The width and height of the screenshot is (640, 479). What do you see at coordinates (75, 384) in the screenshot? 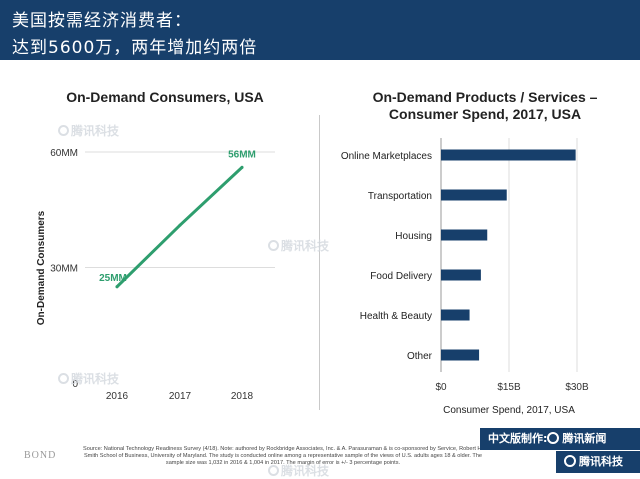
I see `line-chart-ytick-label: 0` at bounding box center [75, 384].